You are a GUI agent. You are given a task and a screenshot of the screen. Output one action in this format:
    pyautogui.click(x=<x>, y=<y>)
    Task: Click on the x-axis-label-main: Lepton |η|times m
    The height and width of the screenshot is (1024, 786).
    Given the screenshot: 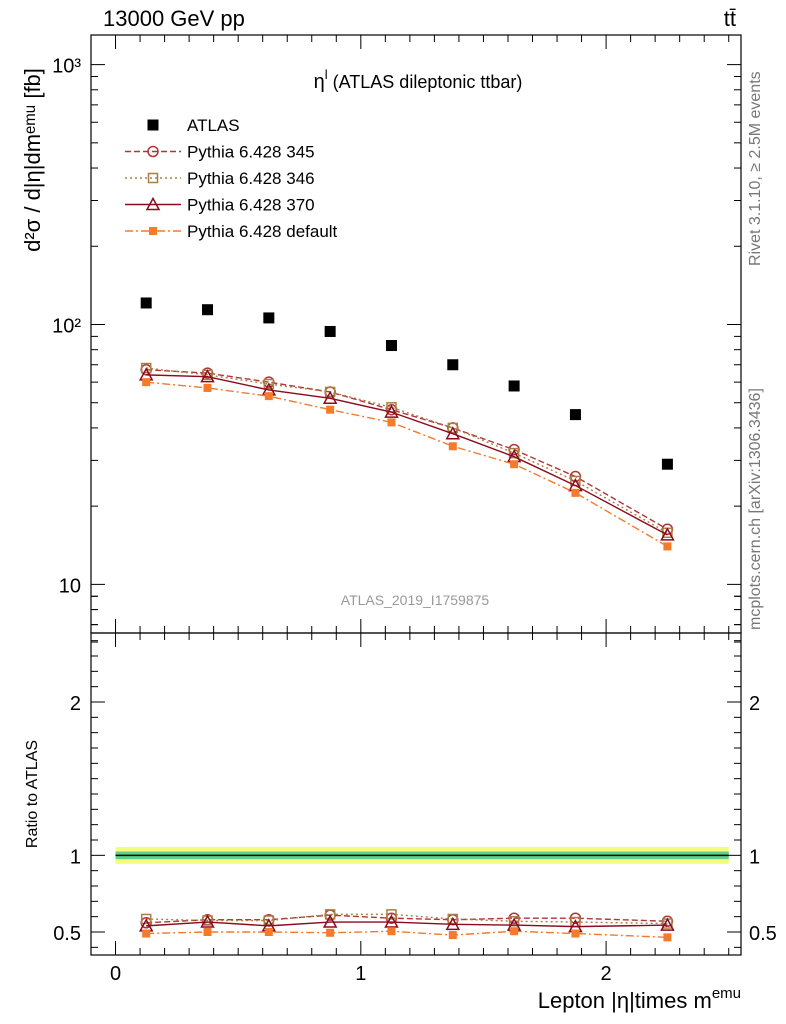 What is the action you would take?
    pyautogui.click(x=625, y=1000)
    